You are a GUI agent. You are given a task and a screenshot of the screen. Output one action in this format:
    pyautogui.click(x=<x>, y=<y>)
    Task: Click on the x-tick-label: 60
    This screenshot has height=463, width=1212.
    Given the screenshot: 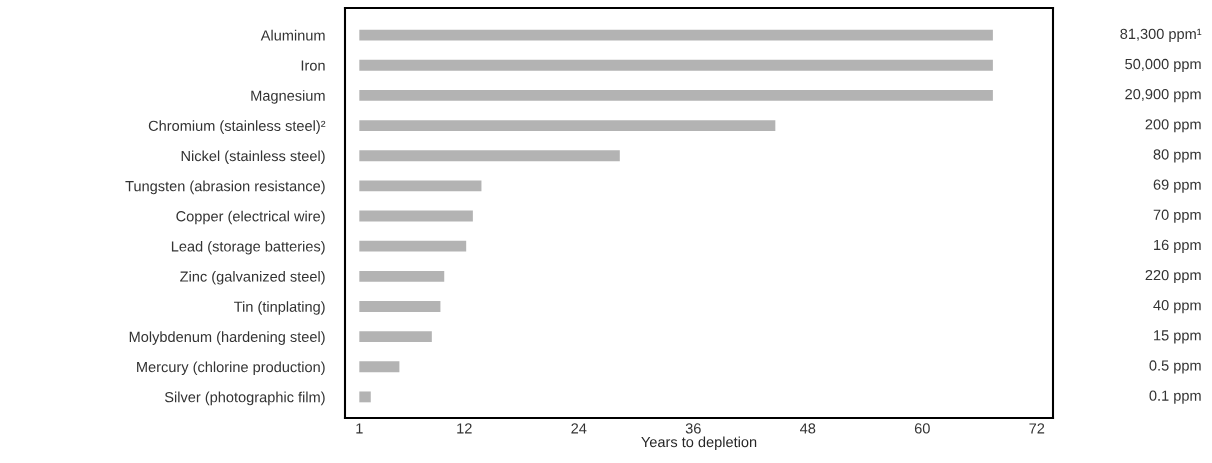 What is the action you would take?
    pyautogui.click(x=922, y=428)
    